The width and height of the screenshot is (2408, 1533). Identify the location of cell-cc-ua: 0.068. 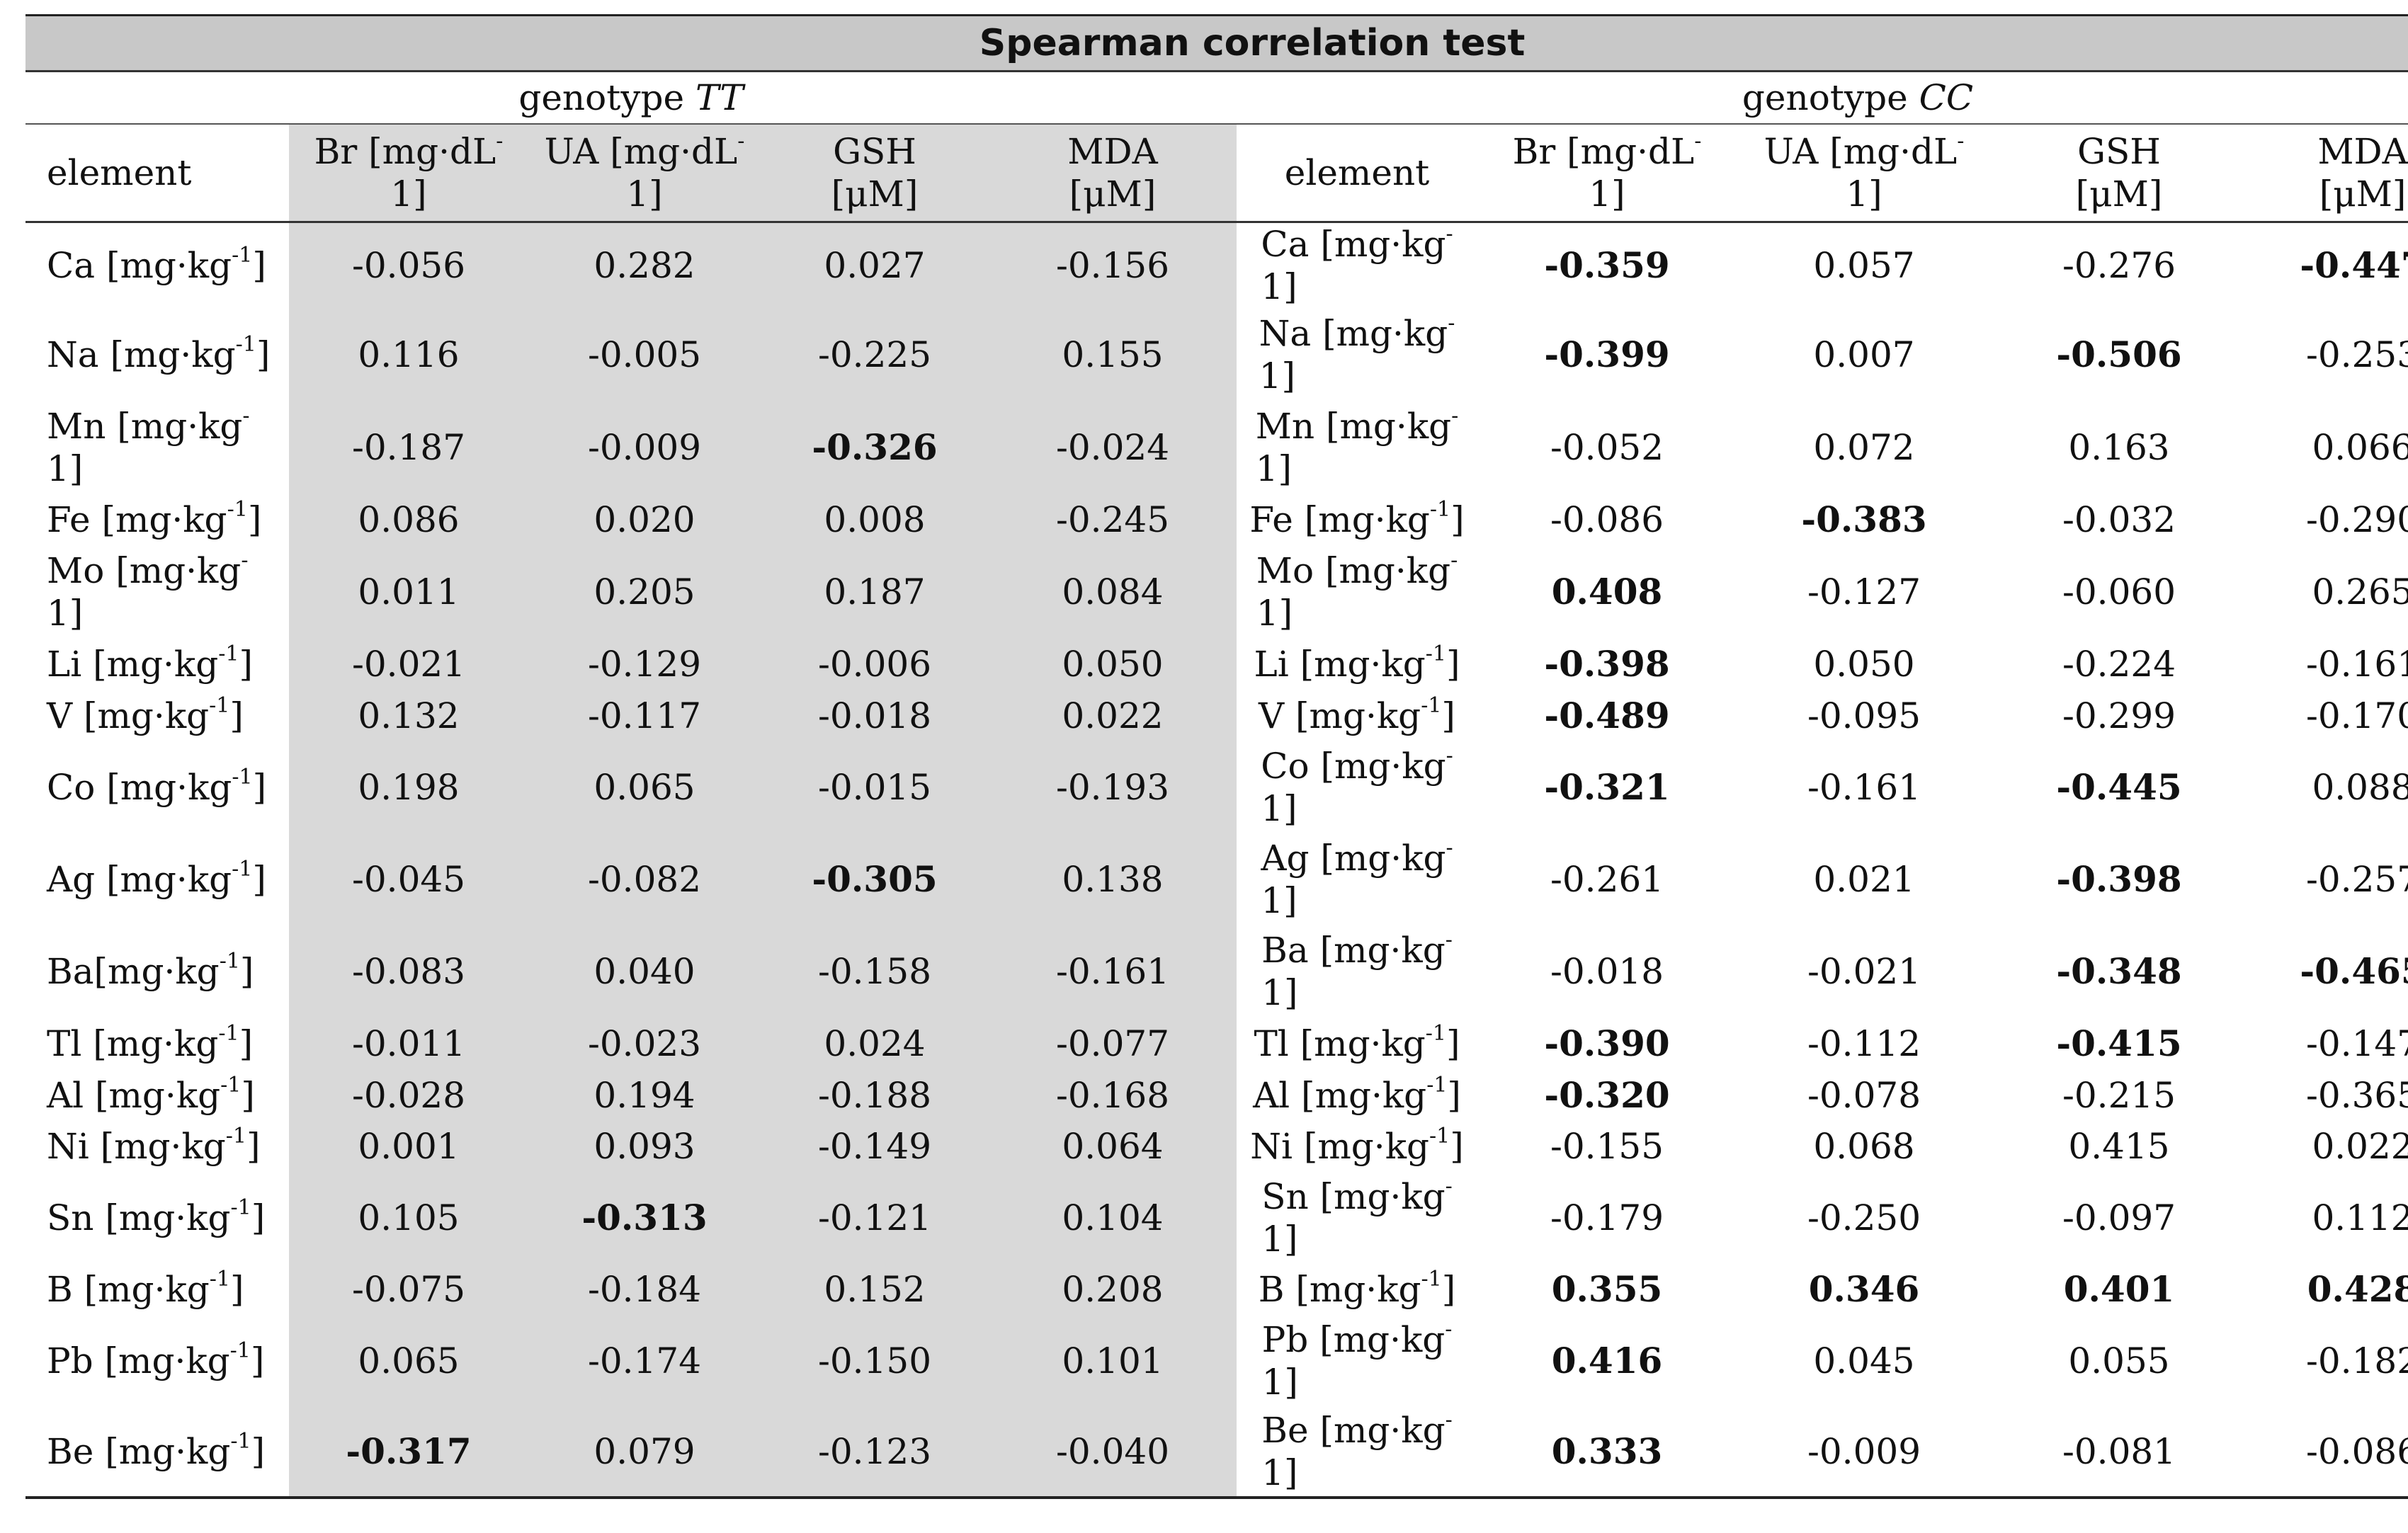
(1864, 1146).